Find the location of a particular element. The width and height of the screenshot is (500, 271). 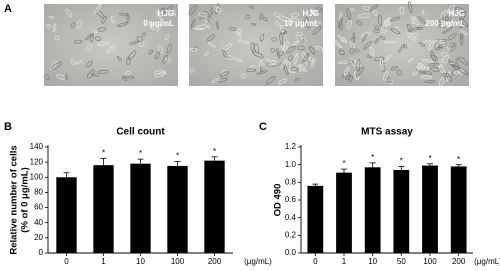

y-tick-label: 1.0 is located at coordinates (291, 164).